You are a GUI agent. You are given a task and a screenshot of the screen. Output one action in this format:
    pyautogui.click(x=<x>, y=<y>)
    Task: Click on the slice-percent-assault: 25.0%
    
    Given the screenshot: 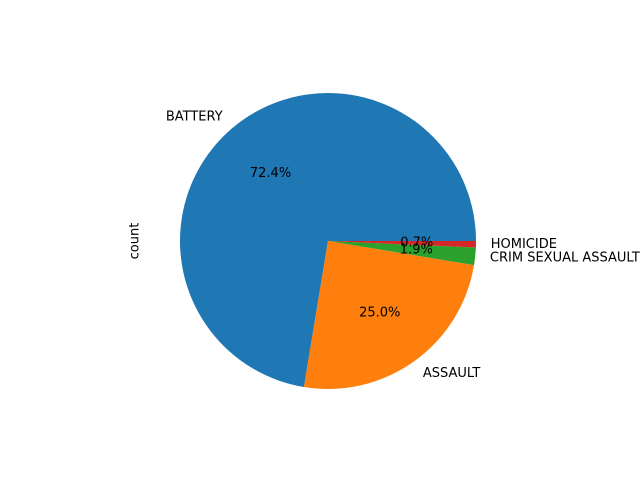 What is the action you would take?
    pyautogui.click(x=379, y=313)
    